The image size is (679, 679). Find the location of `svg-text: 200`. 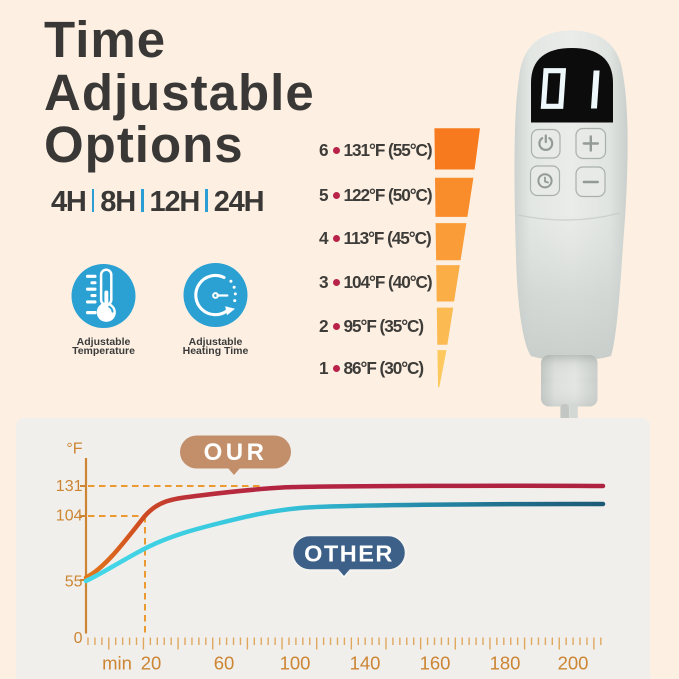

svg-text: 200 is located at coordinates (573, 663).